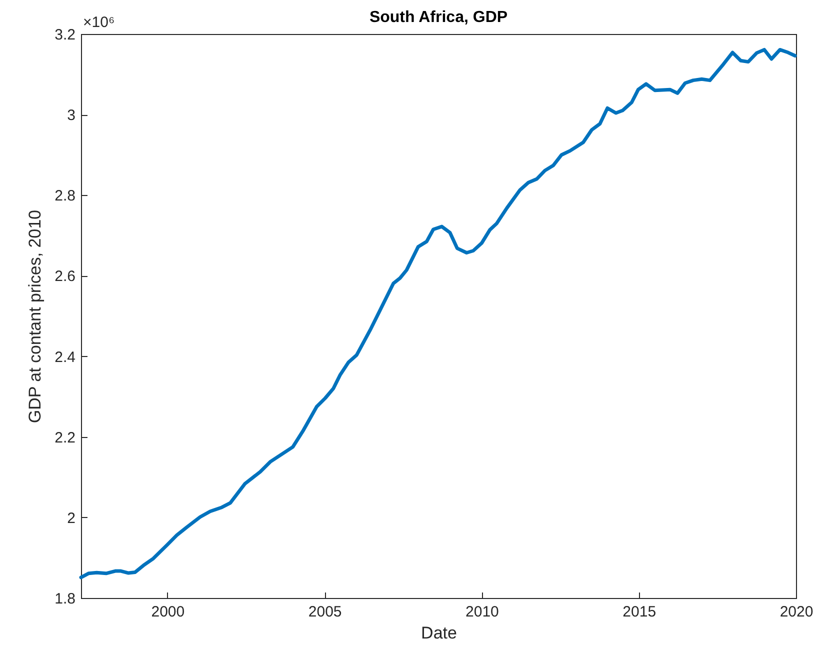  Describe the element at coordinates (65, 196) in the screenshot. I see `y-tick-label: 2.8` at that location.